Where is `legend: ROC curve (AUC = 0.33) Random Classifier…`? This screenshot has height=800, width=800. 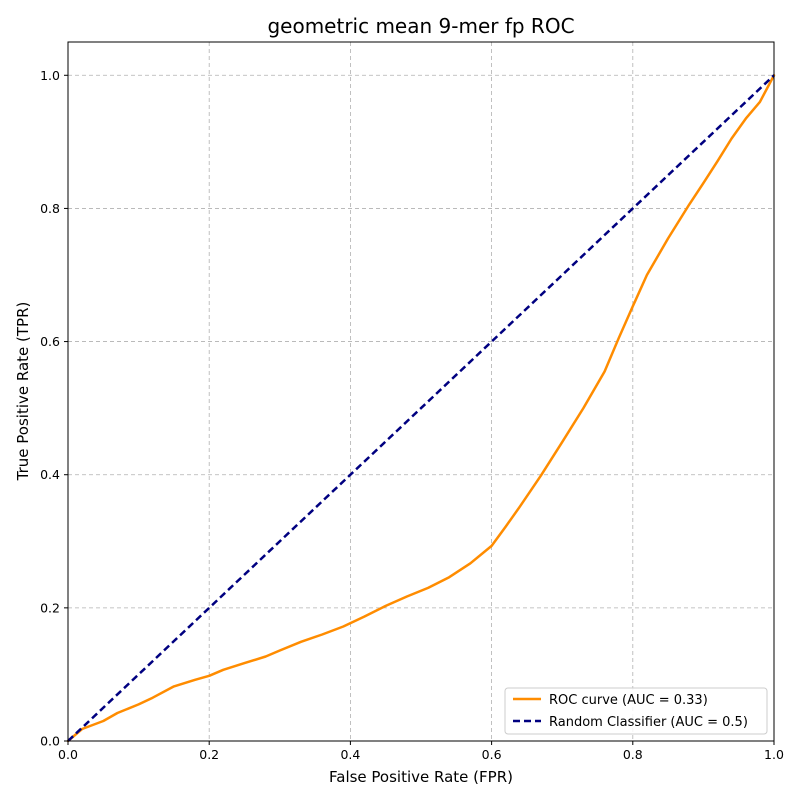
legend: ROC curve (AUC = 0.33) Random Classifier… is located at coordinates (636, 711).